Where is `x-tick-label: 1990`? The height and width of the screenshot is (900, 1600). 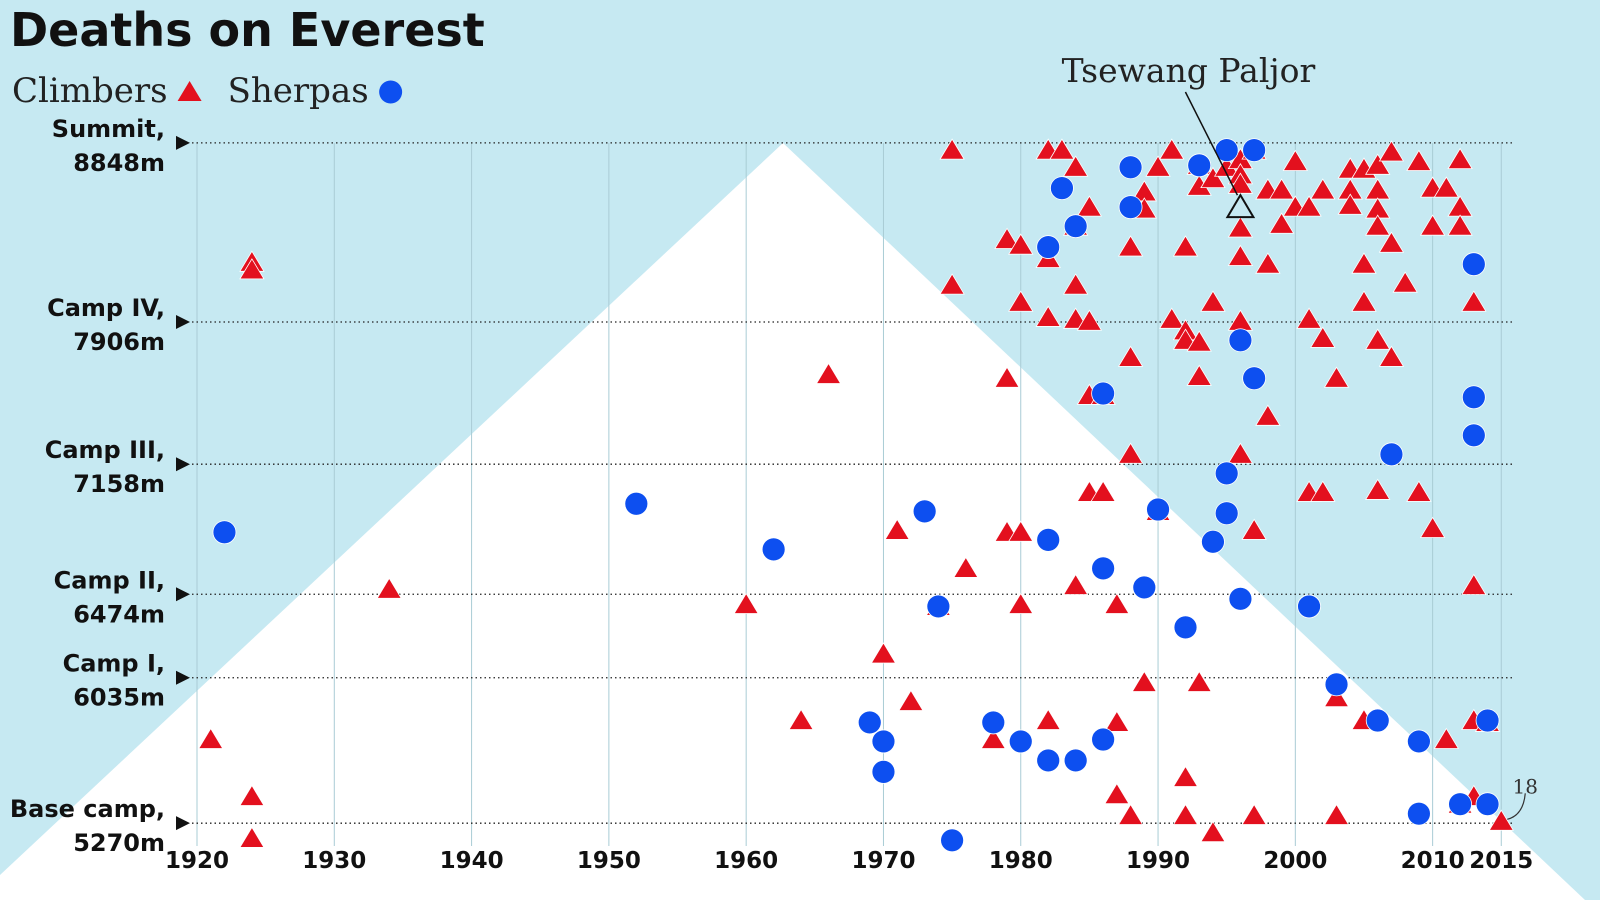
x-tick-label: 1990 is located at coordinates (1158, 861).